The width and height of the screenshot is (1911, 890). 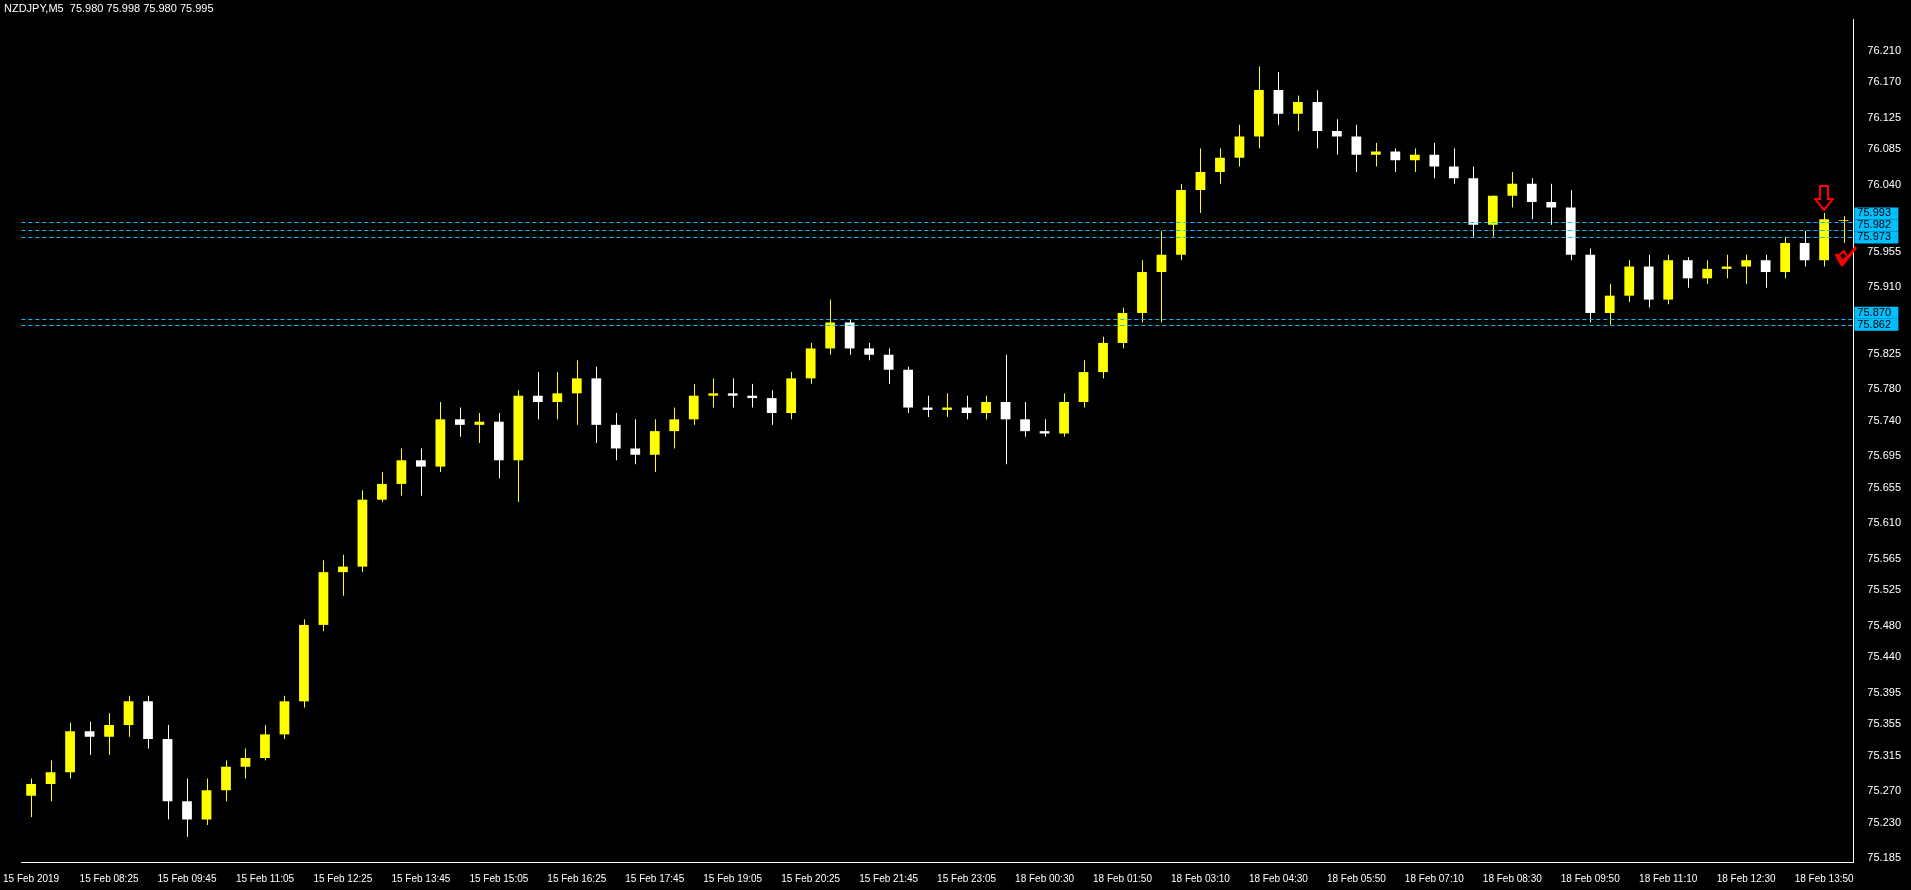 What do you see at coordinates (1123, 878) in the screenshot?
I see `x-tick-label: 18 Feb 01:50` at bounding box center [1123, 878].